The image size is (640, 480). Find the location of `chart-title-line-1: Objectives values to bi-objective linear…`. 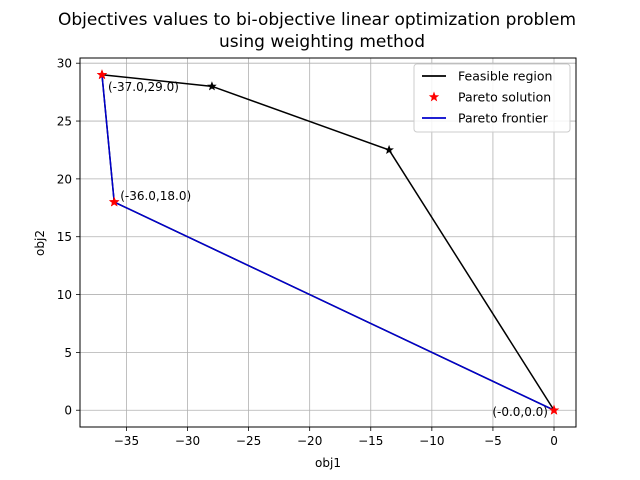

chart-title-line-1: Objectives values to bi-objective linear… is located at coordinates (317, 20).